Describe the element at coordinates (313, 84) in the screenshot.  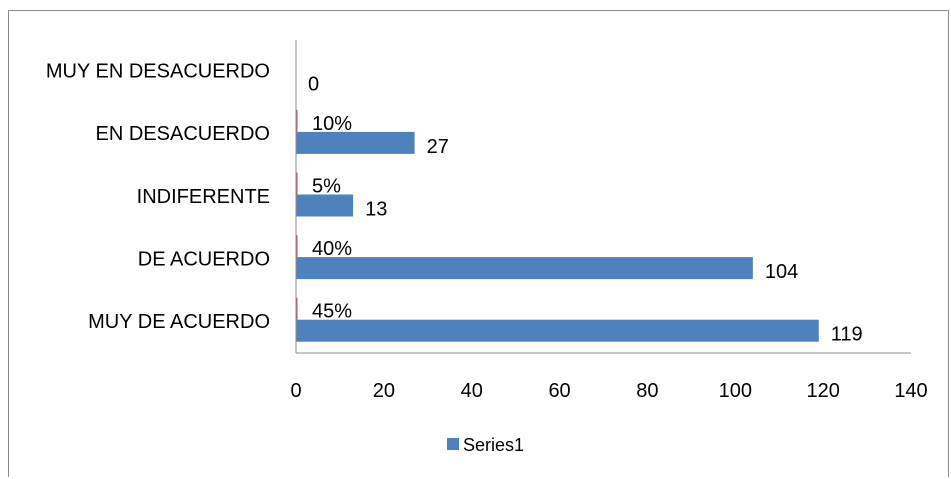
I see `value-label: 0` at that location.